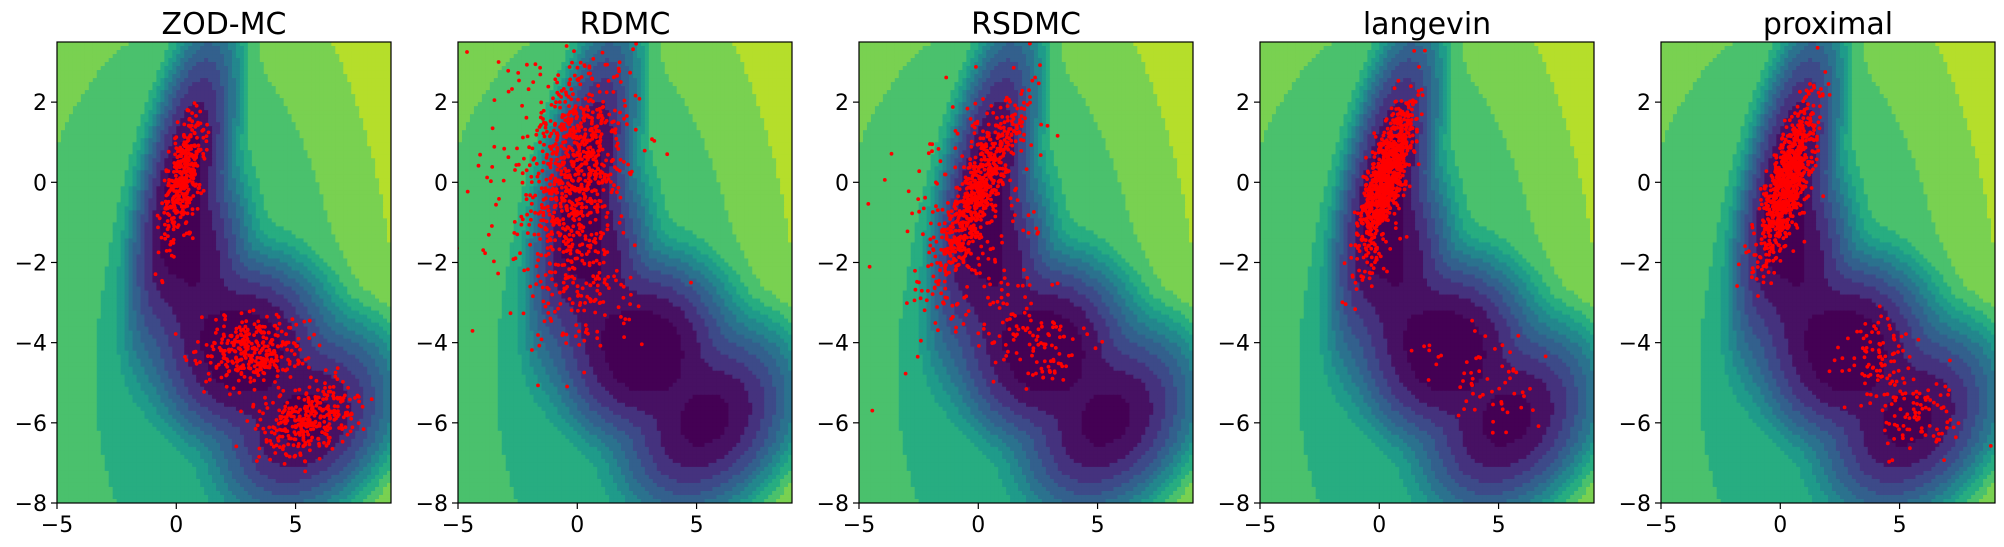  I want to click on x-tick-label: −5, so click(859, 525).